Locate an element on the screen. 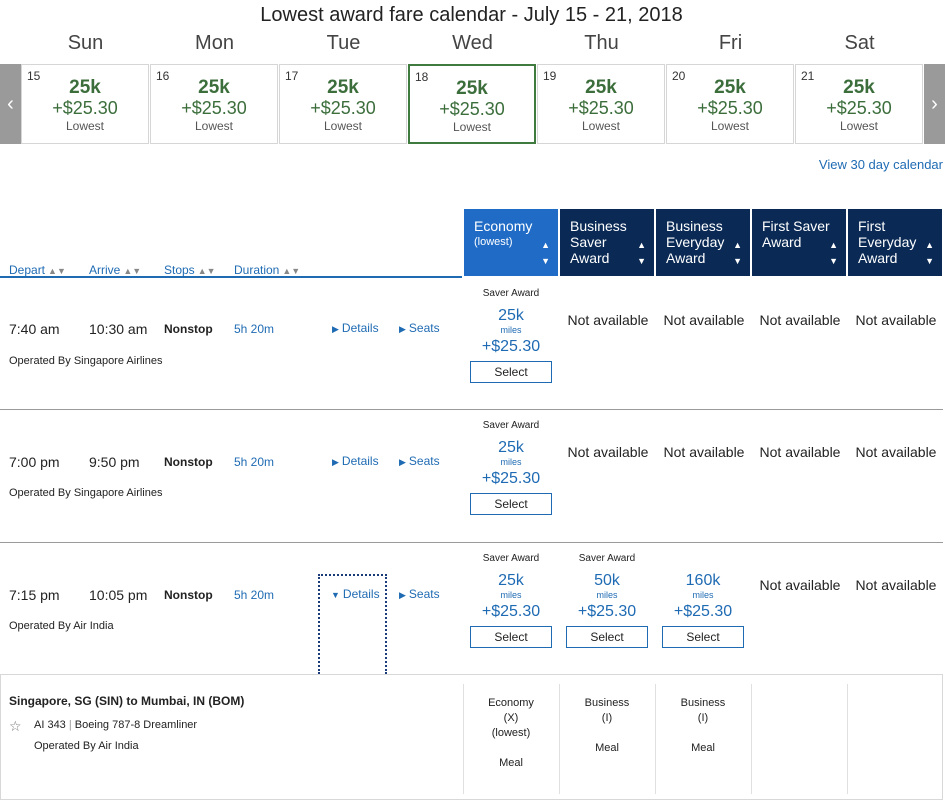 The height and width of the screenshot is (808, 951). operated-by: Operated By Singapore Airlines is located at coordinates (86, 361).